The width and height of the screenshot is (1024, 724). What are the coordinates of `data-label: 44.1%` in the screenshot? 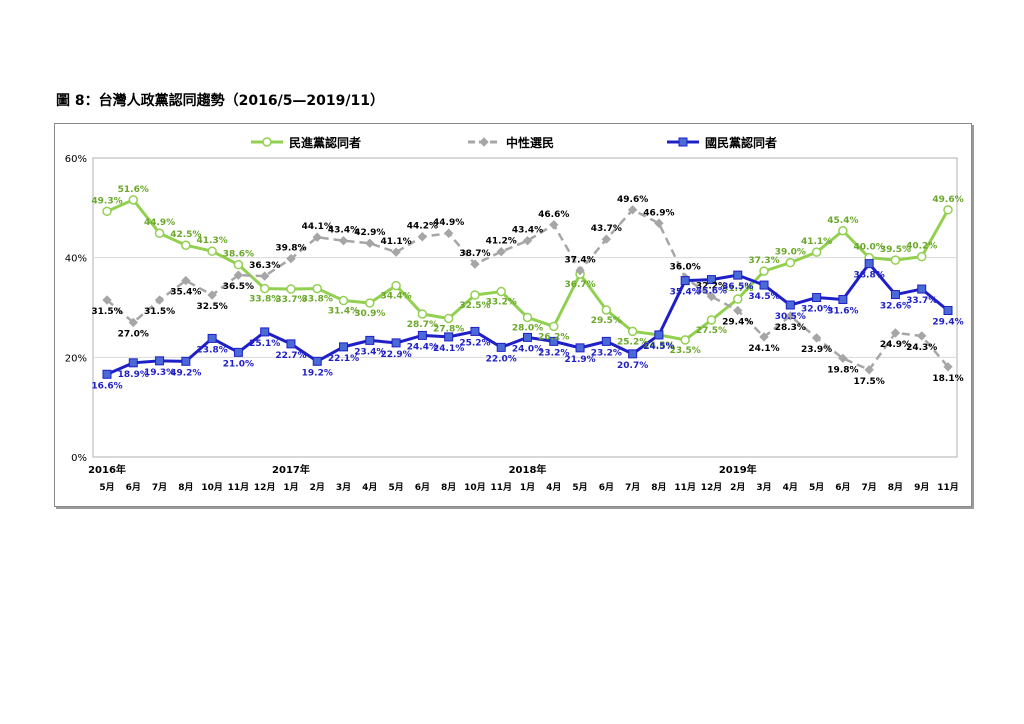 It's located at (317, 227).